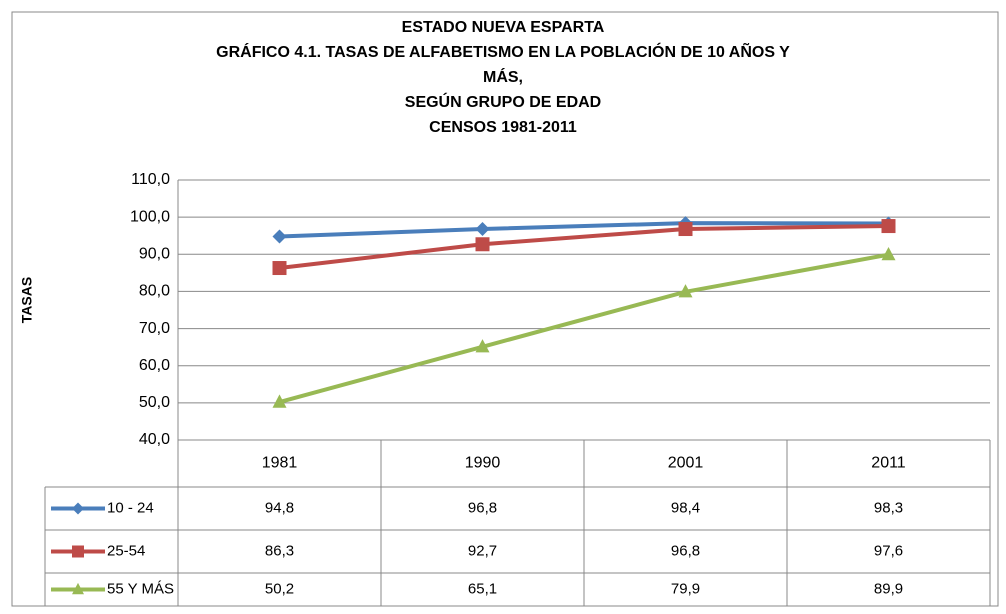 The width and height of the screenshot is (1006, 614). Describe the element at coordinates (154, 402) in the screenshot. I see `y-tick-label: 50,0` at that location.